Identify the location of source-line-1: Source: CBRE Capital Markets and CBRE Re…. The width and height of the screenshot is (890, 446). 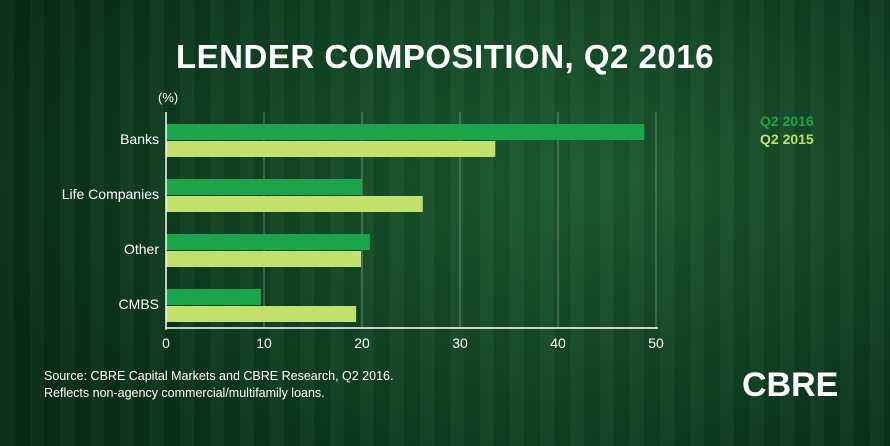
(219, 376).